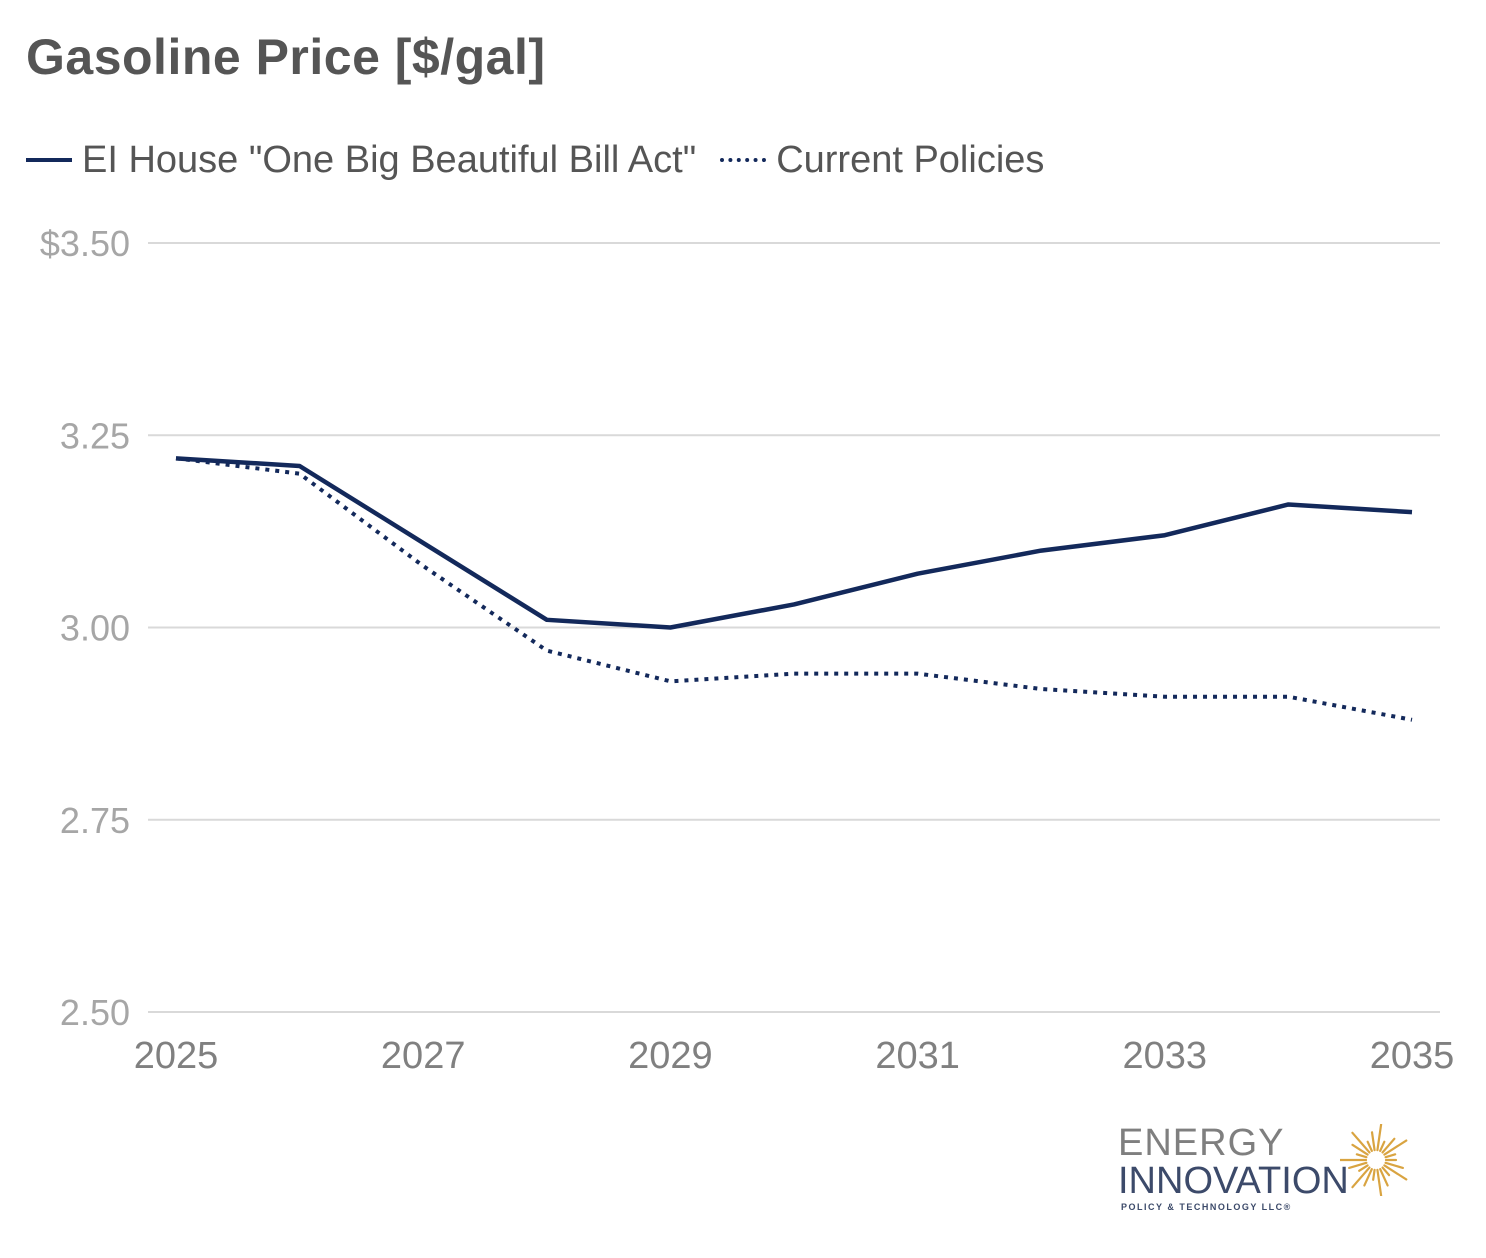 The height and width of the screenshot is (1258, 1486). Describe the element at coordinates (910, 159) in the screenshot. I see `legend-label-current-policies: Current Policies` at that location.